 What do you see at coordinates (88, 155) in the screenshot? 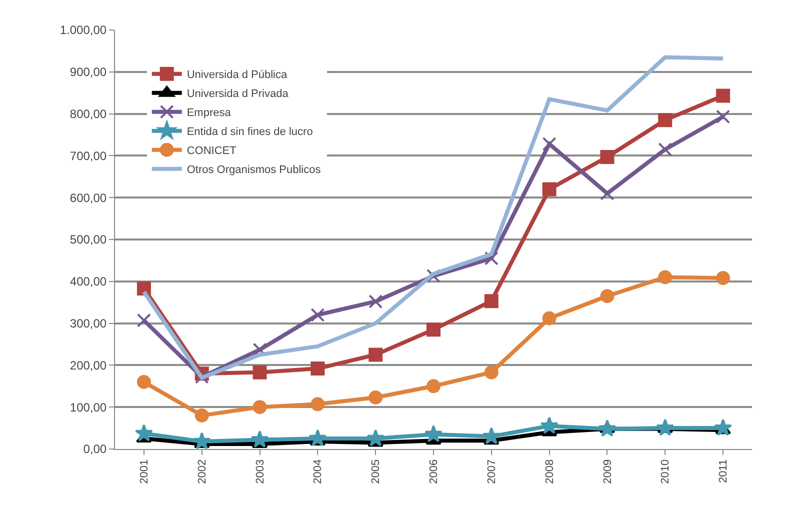
I see `y-tick-label: 700,00` at bounding box center [88, 155].